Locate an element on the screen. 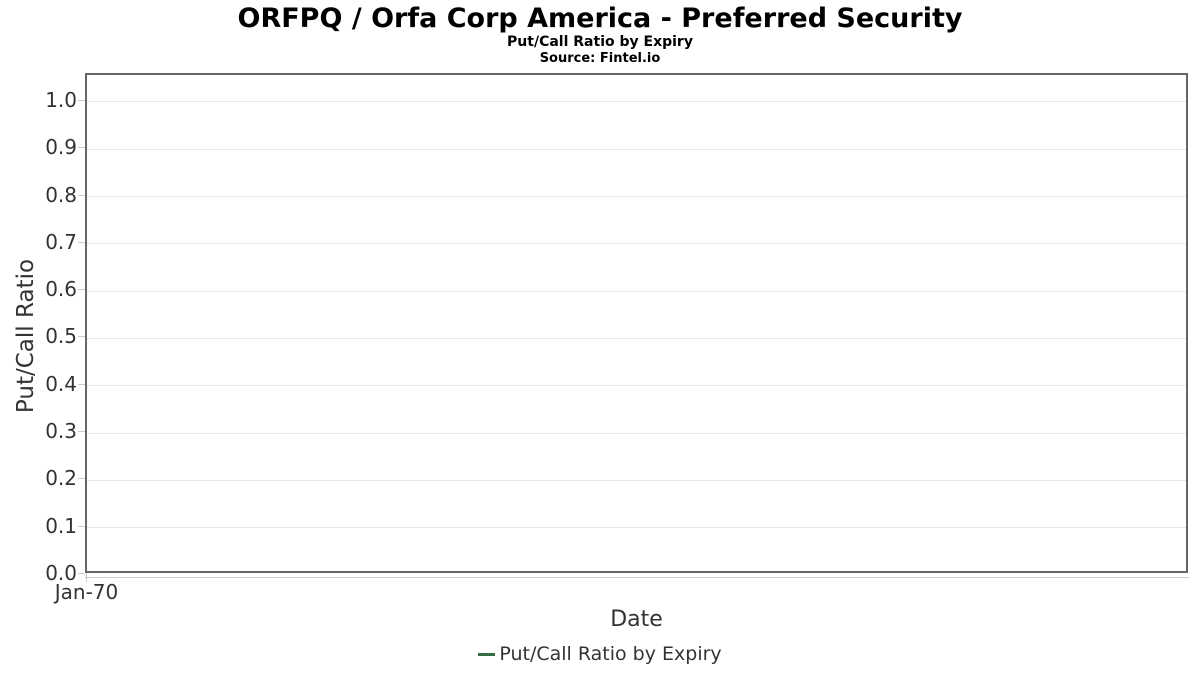 The image size is (1200, 675). gridline-y-0.7 is located at coordinates (636, 244).